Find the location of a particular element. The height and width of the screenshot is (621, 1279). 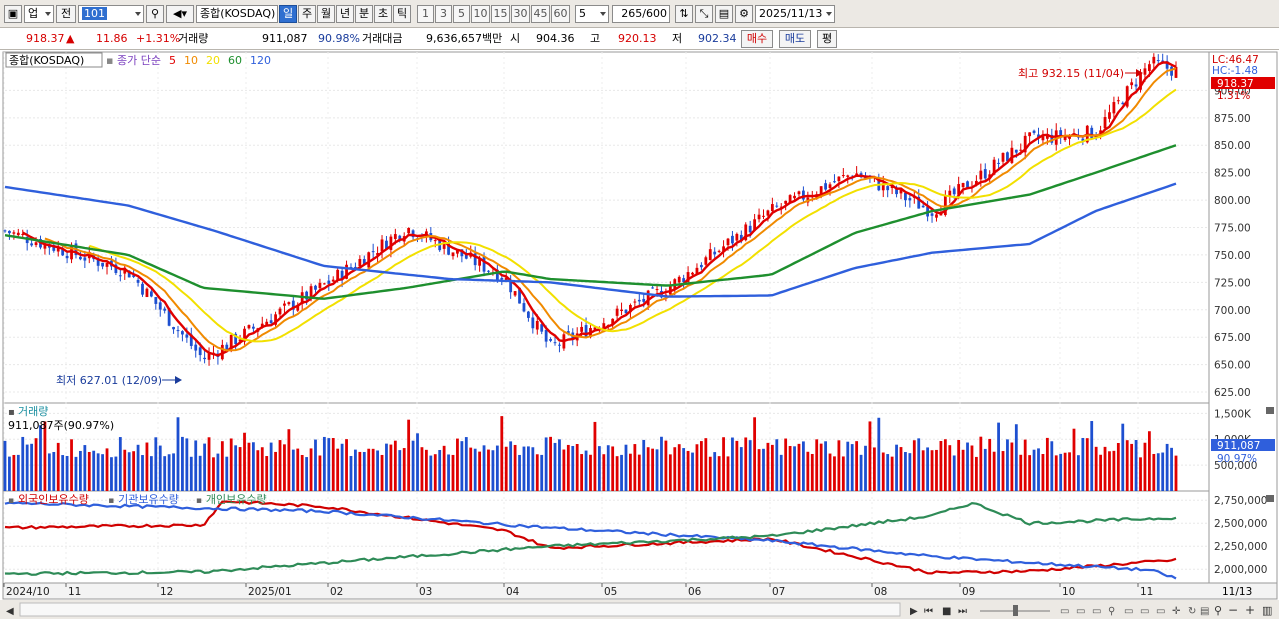

eval-button: 평 is located at coordinates (827, 39).